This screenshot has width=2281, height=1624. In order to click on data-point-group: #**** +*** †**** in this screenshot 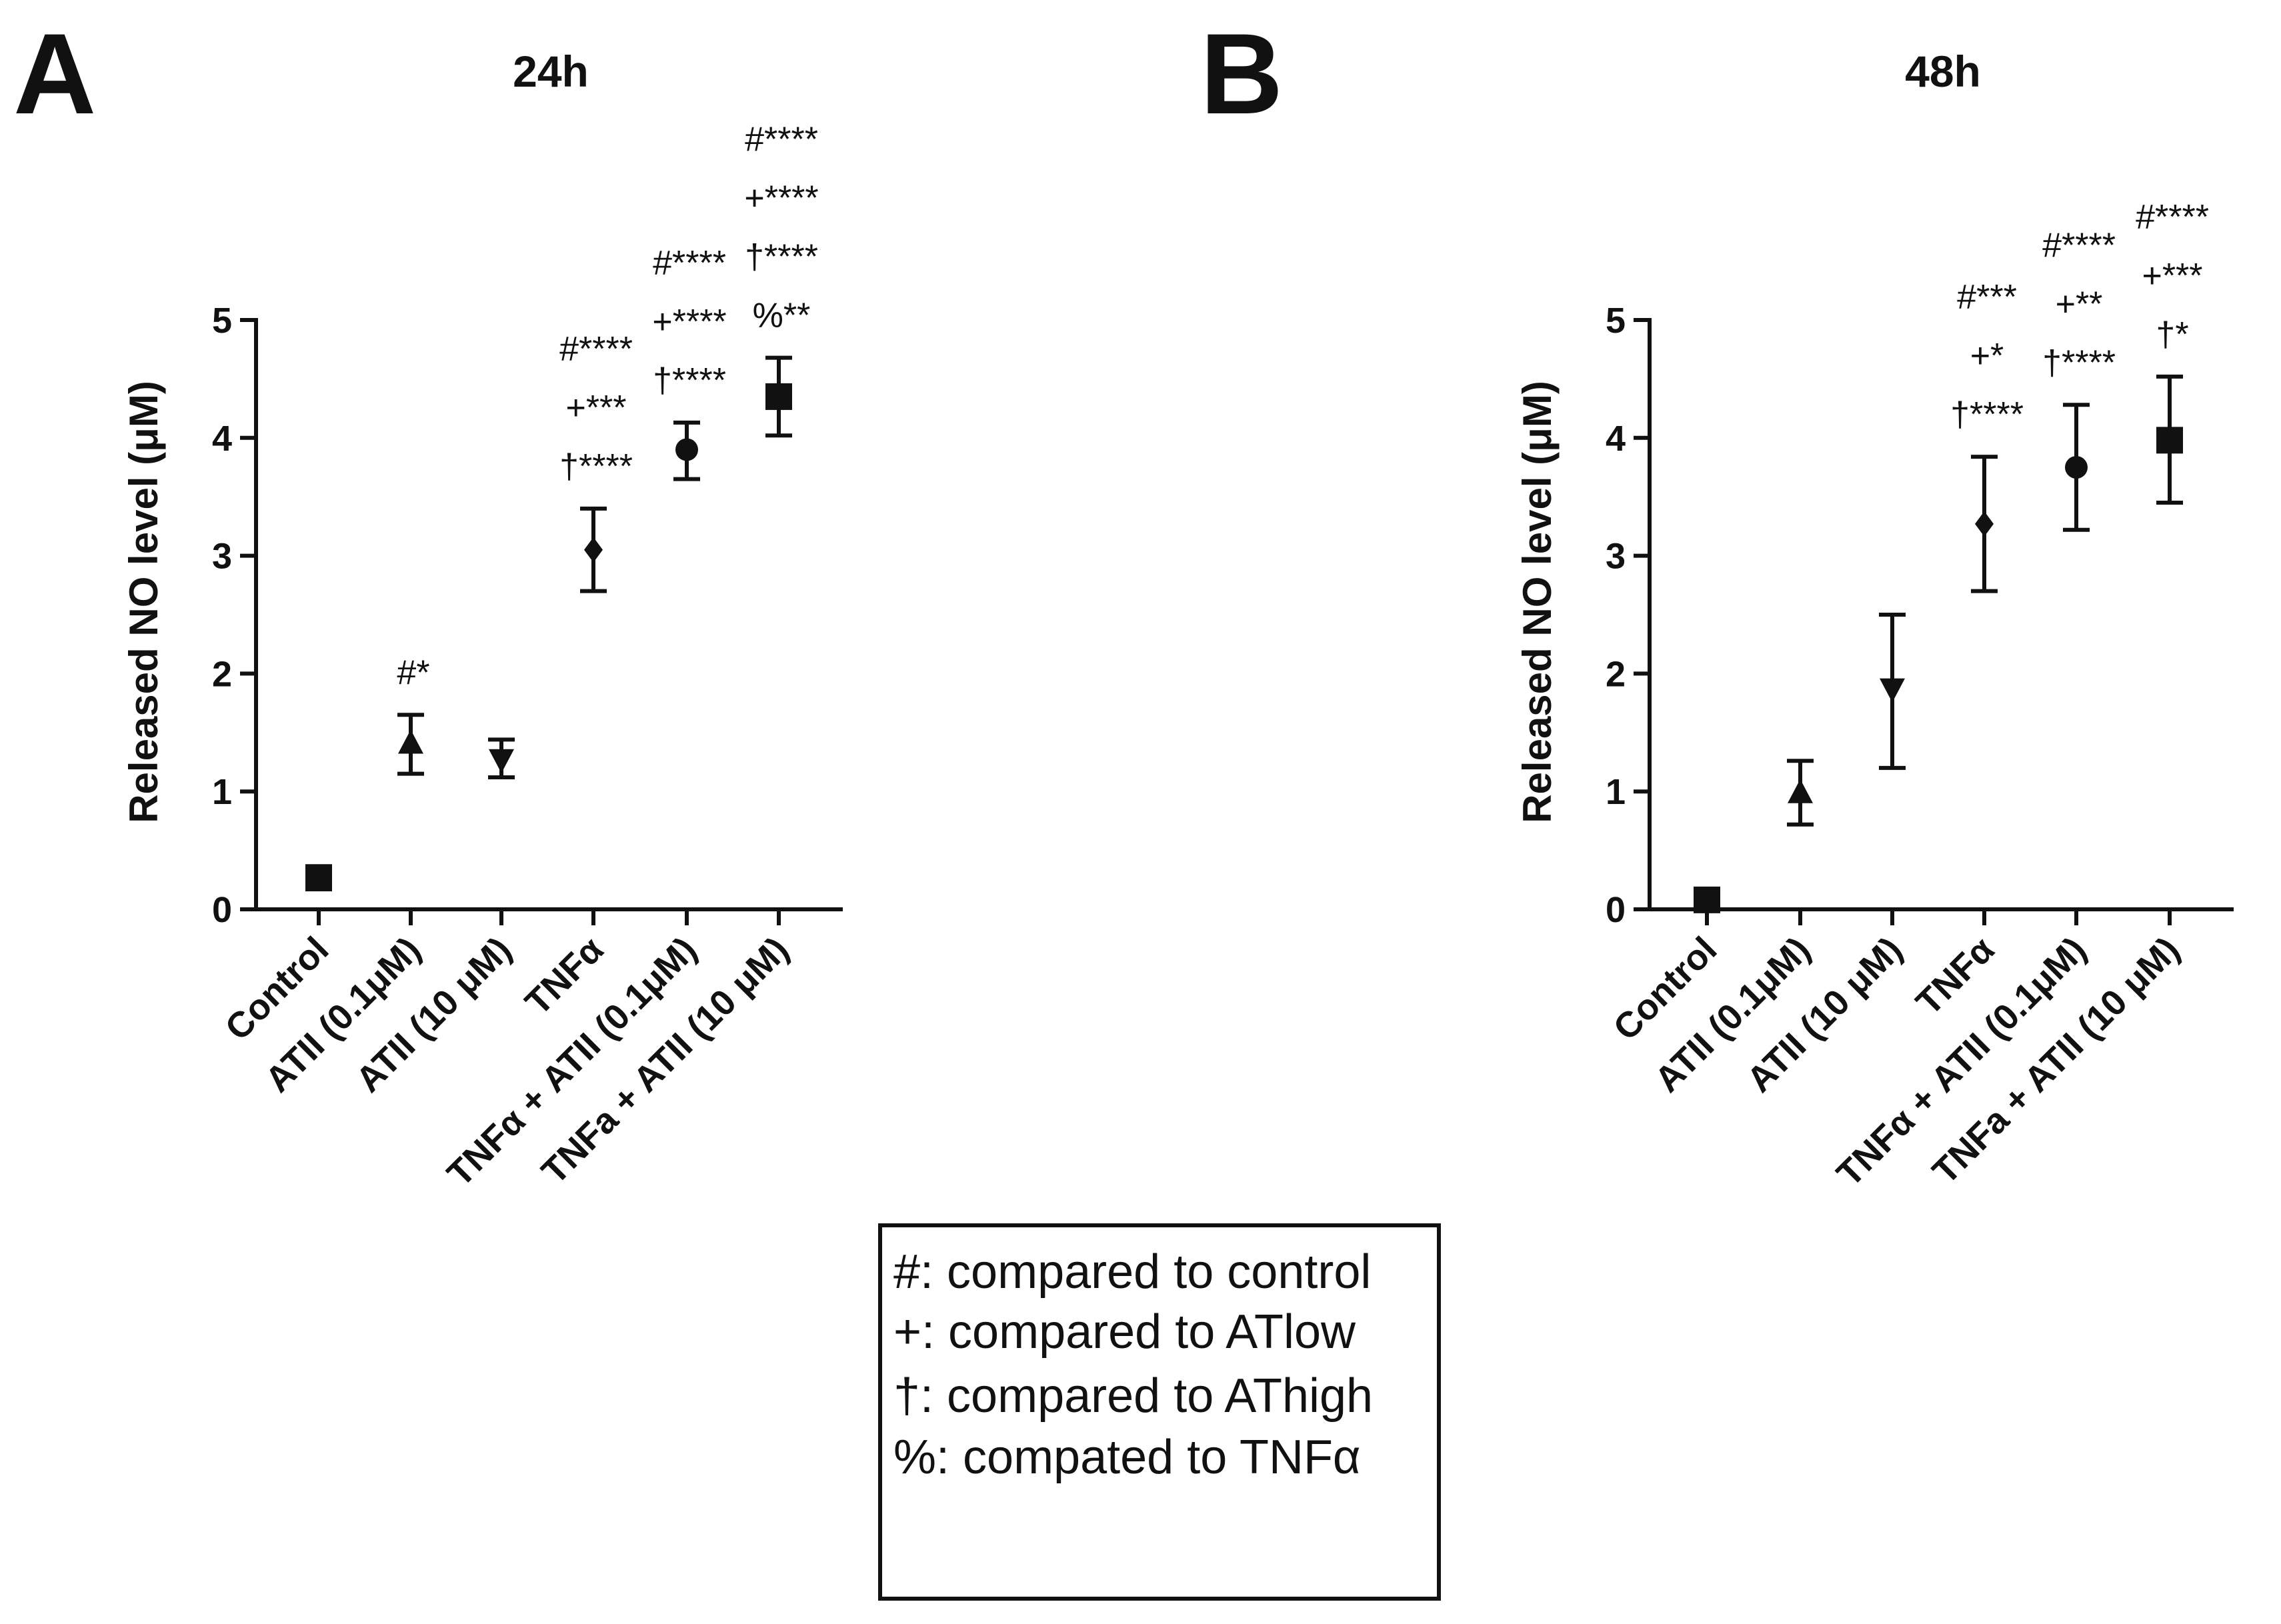, I will do `click(596, 461)`.